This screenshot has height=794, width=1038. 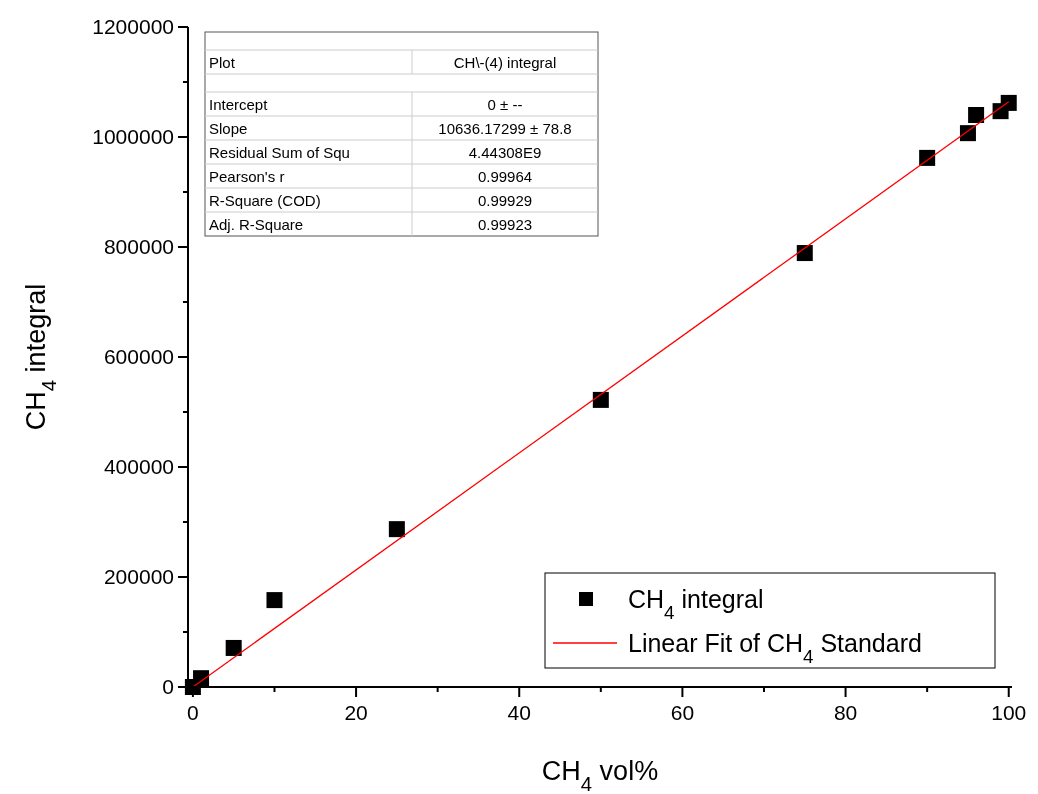 I want to click on x-tick-label: 20, so click(x=356, y=712).